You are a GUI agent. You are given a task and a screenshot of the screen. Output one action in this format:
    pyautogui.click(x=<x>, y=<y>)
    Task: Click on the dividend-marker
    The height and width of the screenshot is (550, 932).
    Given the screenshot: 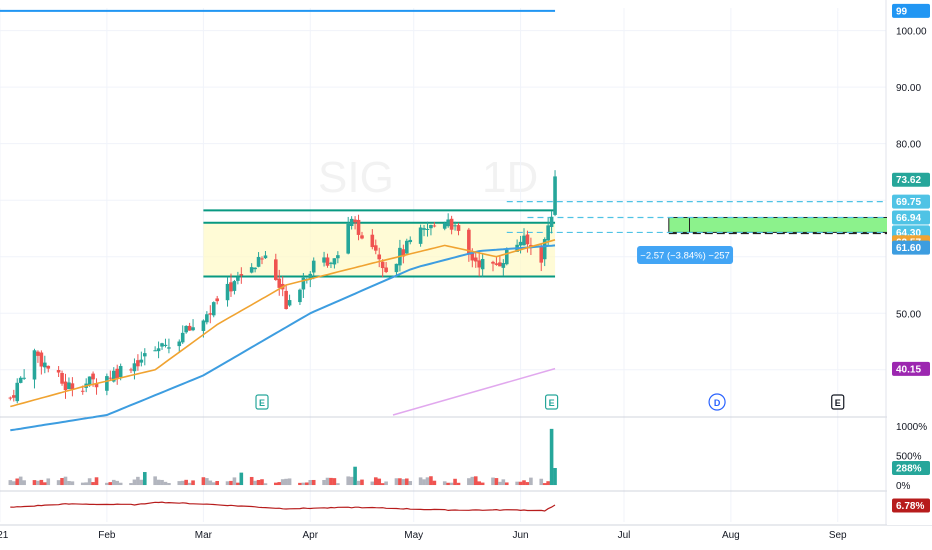 What is the action you would take?
    pyautogui.click(x=717, y=402)
    